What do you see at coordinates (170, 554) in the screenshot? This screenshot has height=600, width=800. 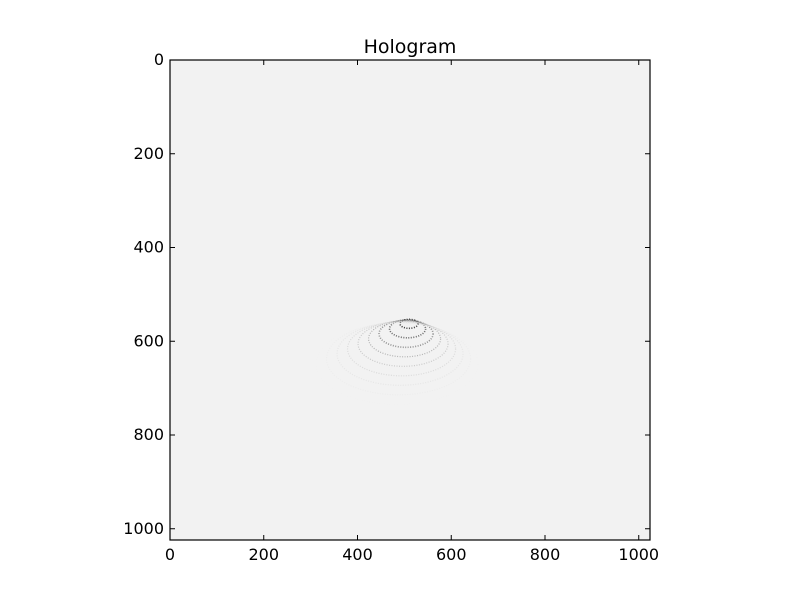 I see `x-tick-label: 0` at bounding box center [170, 554].